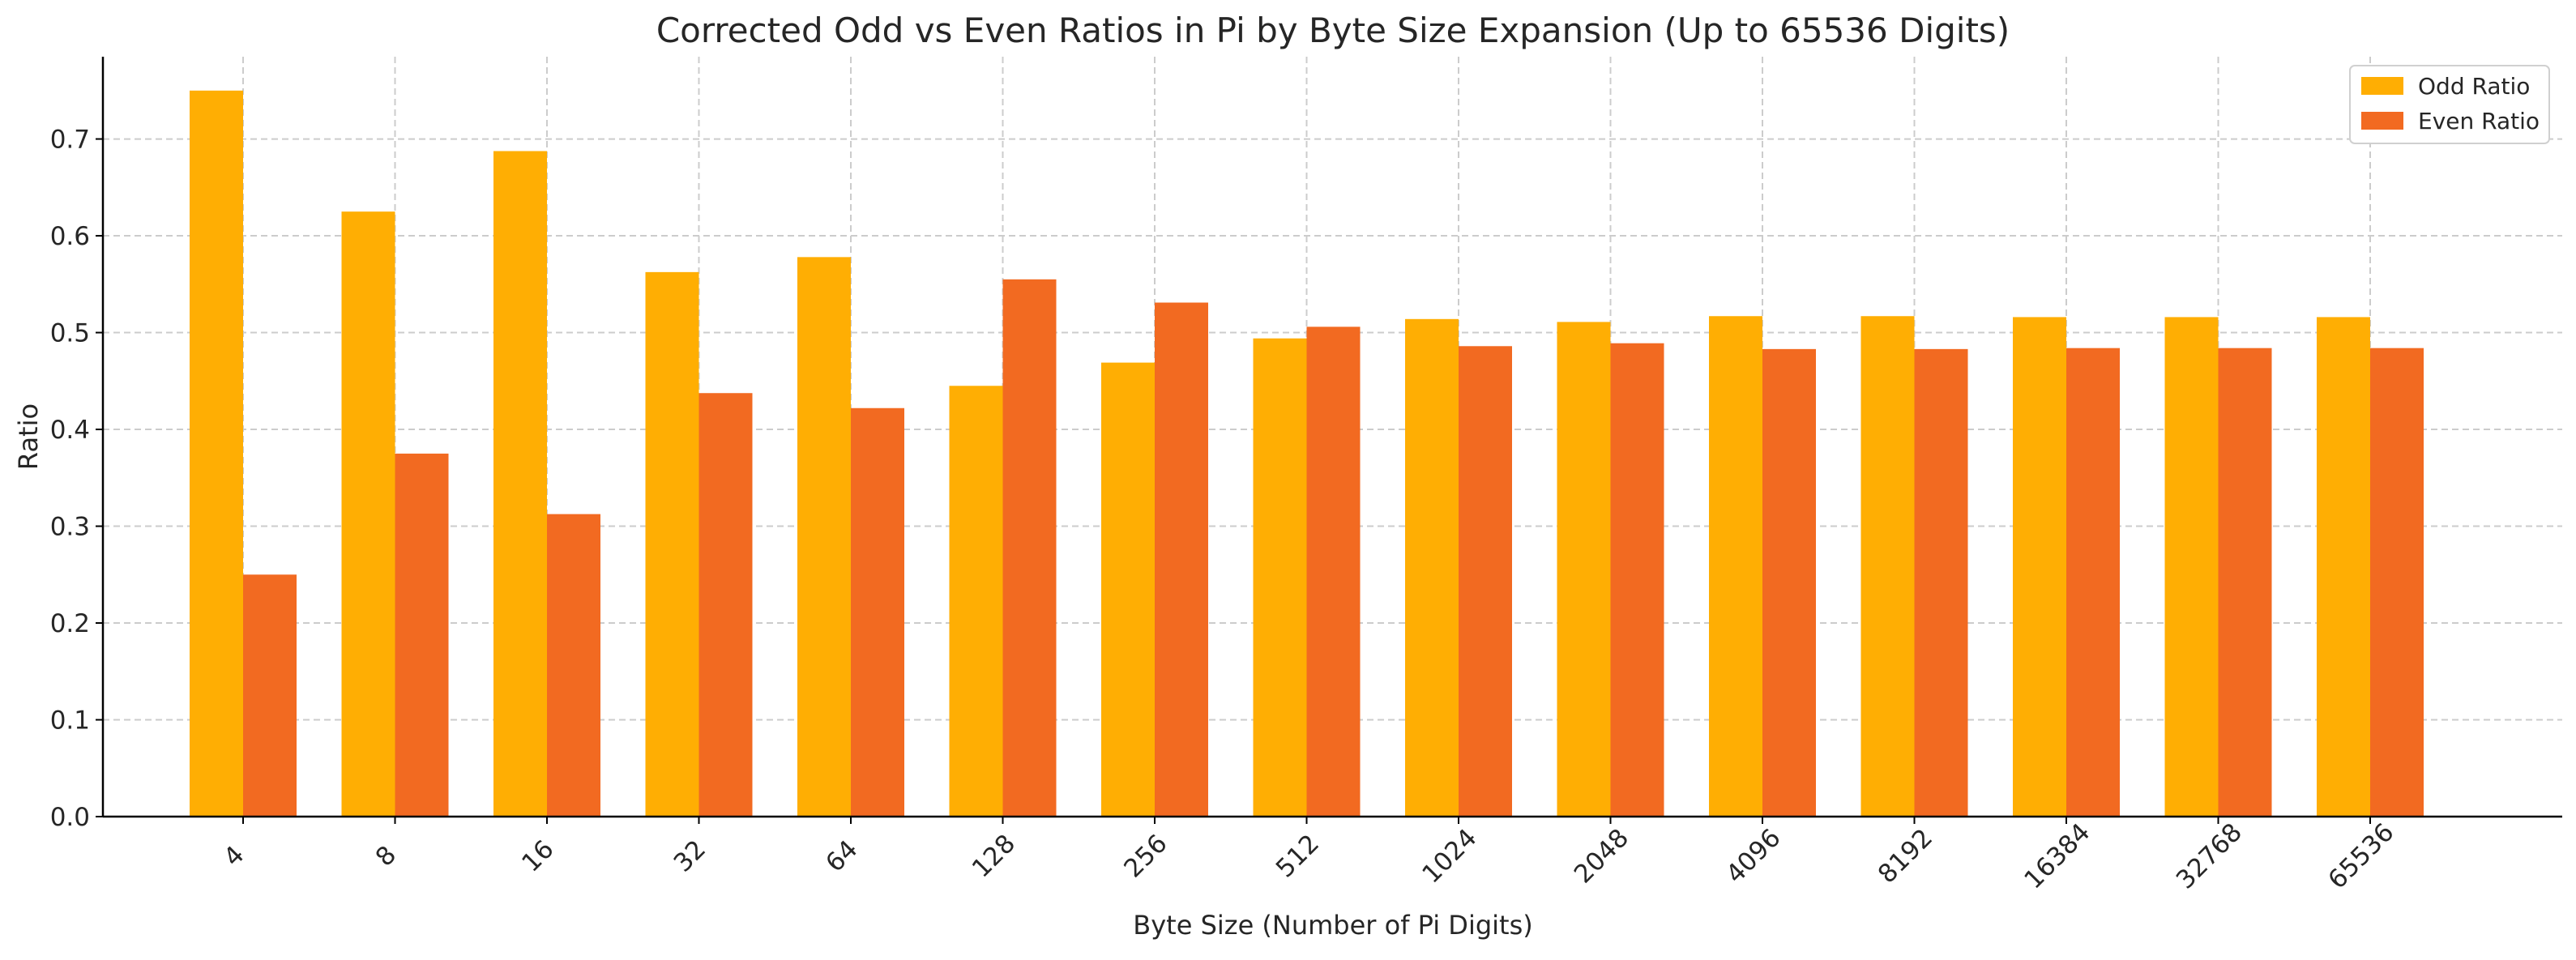  What do you see at coordinates (1753, 856) in the screenshot?
I see `x-tick-label: 4096` at bounding box center [1753, 856].